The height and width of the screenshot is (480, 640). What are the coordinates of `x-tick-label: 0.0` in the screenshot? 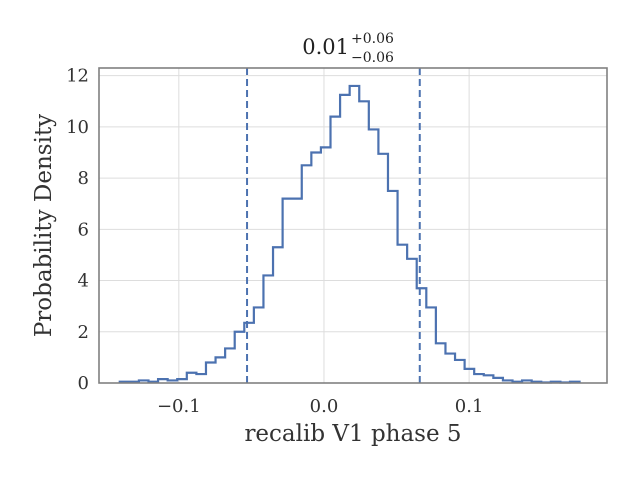 It's located at (324, 406).